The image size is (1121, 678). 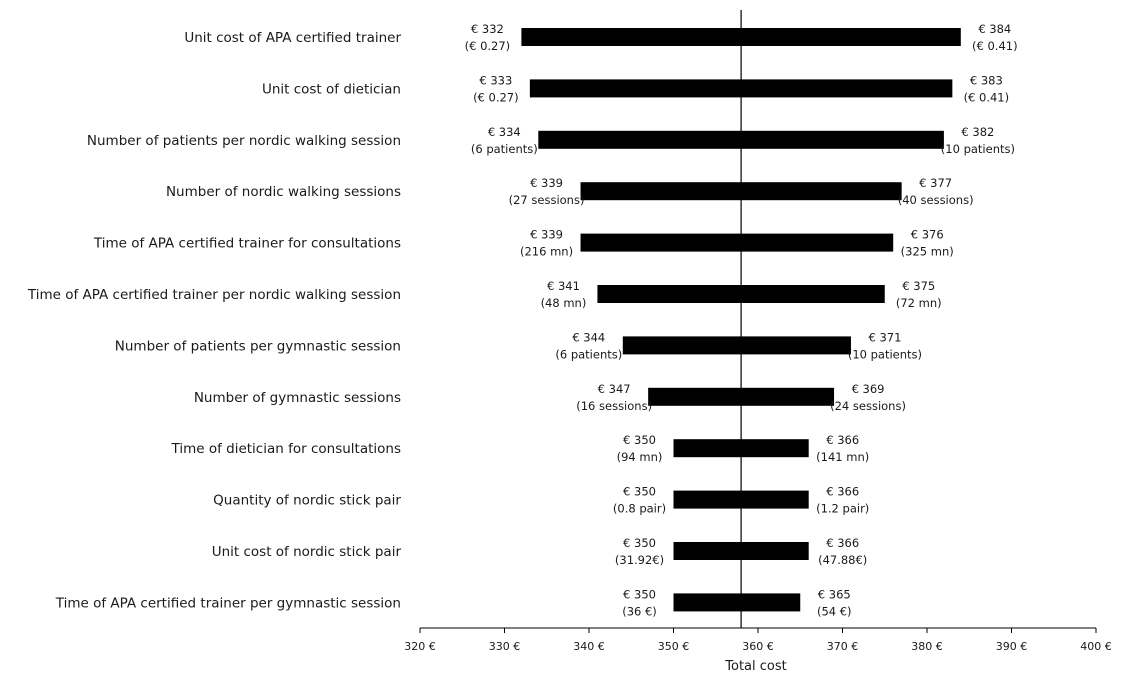 I want to click on low-detail-label: (48 mn), so click(x=564, y=303).